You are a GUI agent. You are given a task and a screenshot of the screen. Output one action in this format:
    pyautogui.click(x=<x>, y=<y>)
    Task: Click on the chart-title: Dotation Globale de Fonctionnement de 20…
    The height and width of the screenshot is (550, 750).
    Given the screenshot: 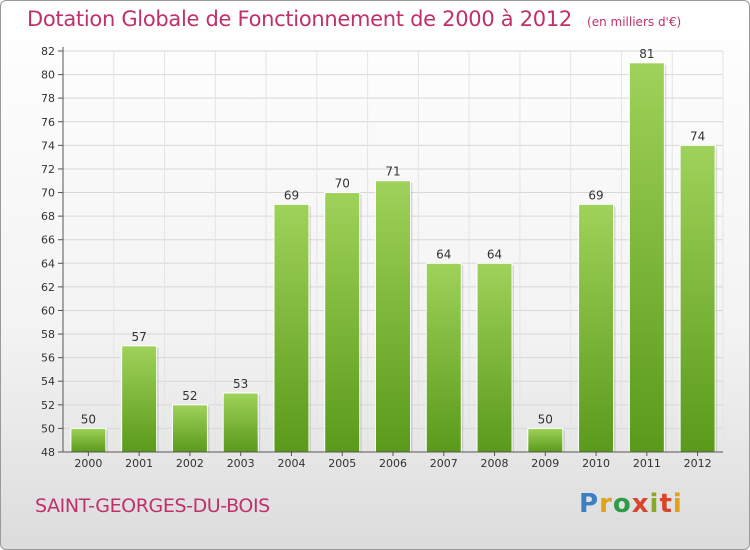 What is the action you would take?
    pyautogui.click(x=299, y=19)
    